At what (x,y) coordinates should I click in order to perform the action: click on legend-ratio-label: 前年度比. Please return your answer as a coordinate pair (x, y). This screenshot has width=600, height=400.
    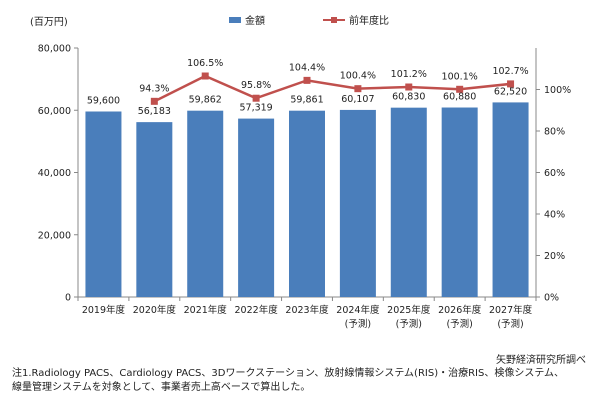
    Looking at the image, I should click on (369, 21).